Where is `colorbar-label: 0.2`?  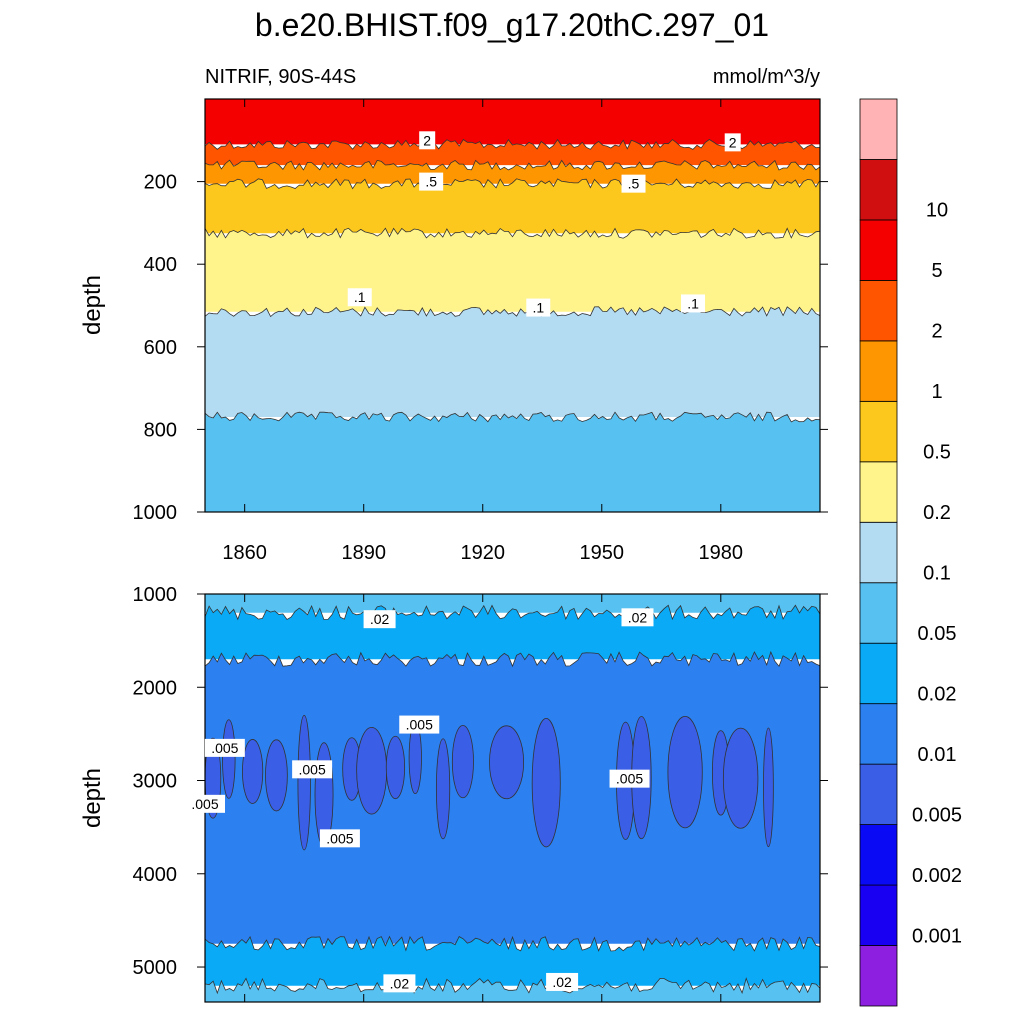
colorbar-label: 0.2 is located at coordinates (937, 513).